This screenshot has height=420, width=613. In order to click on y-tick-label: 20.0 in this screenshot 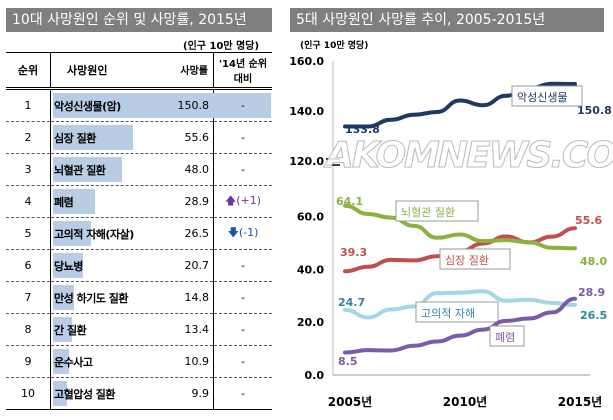, I will do `click(310, 322)`.